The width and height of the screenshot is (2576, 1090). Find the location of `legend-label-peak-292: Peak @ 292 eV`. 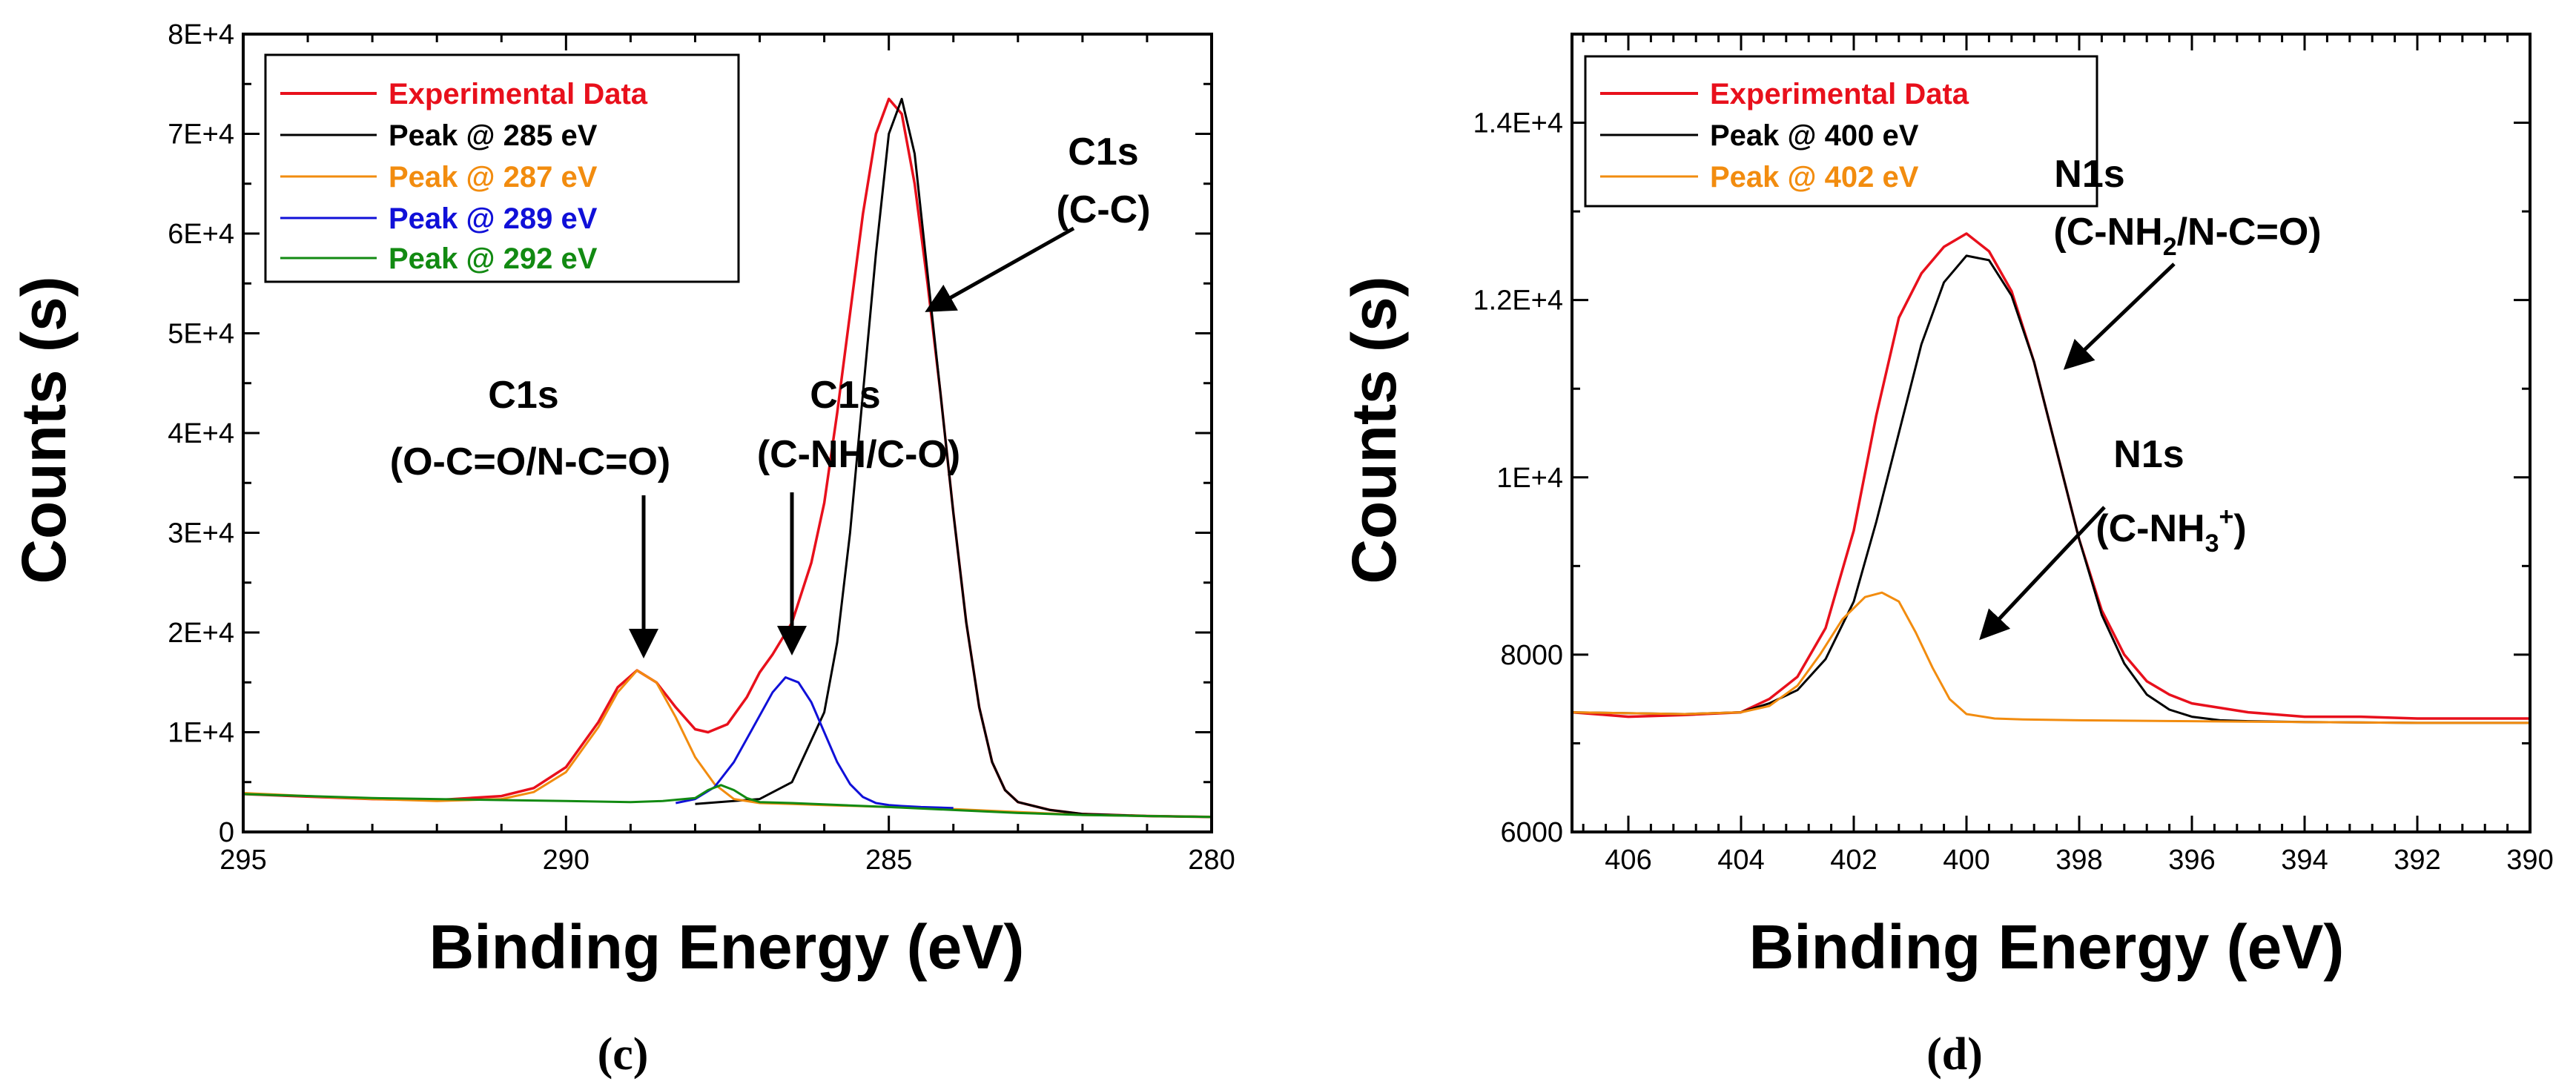

legend-label-peak-292: Peak @ 292 eV is located at coordinates (493, 258).